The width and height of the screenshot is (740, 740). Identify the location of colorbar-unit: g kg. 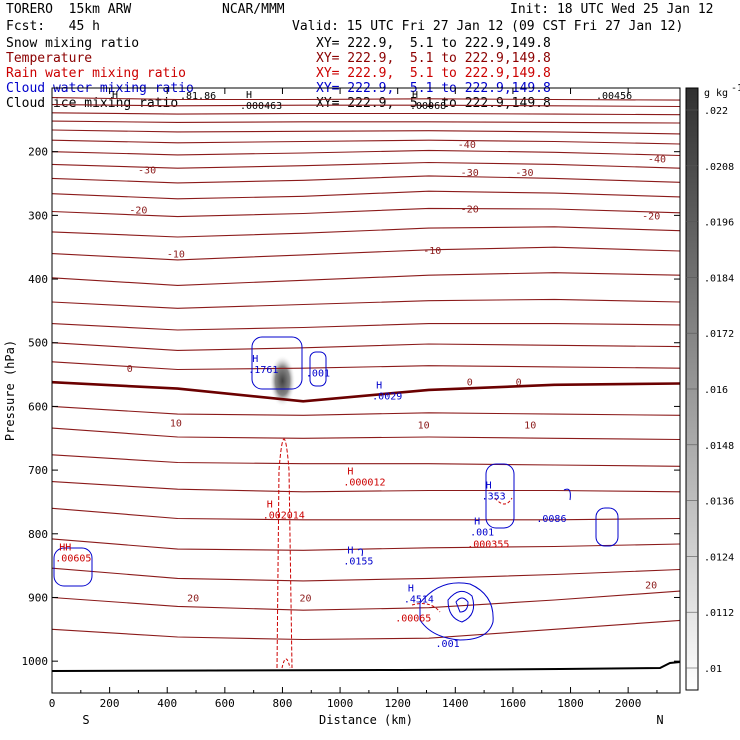
(716, 93).